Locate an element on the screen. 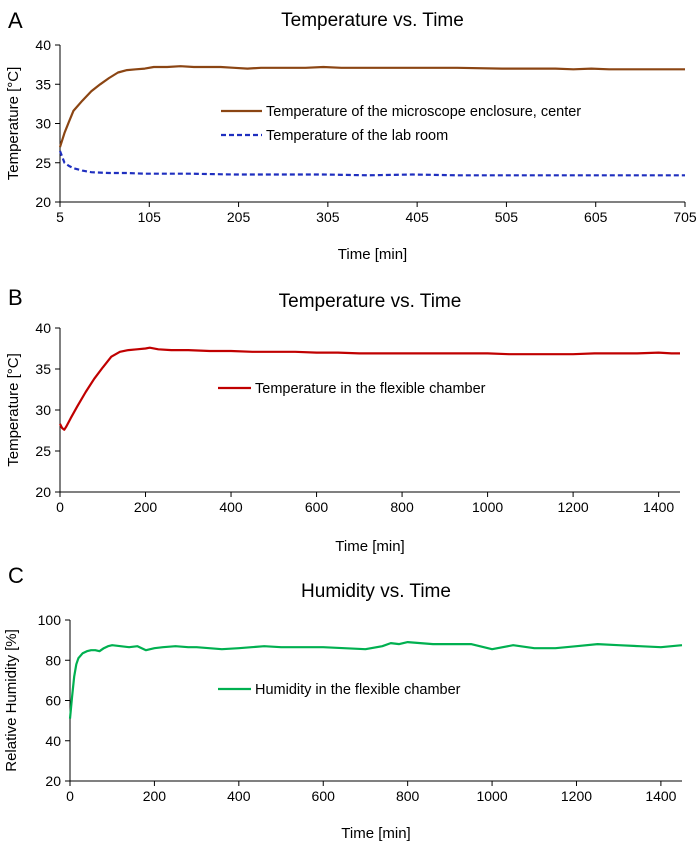 The width and height of the screenshot is (698, 853). y-axis-label: Relative Humidity [%] is located at coordinates (11, 700).